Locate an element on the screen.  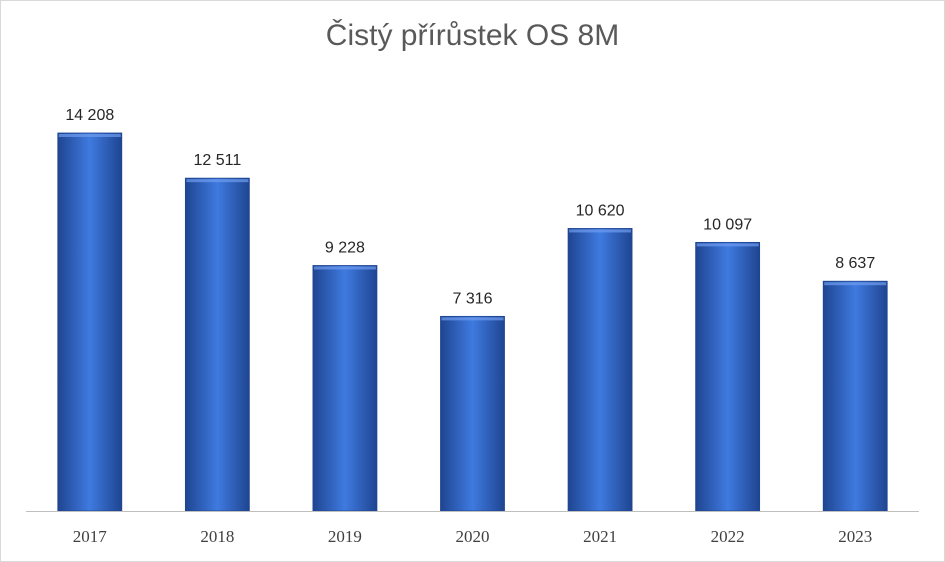
x-tick-label-2018: 2018 is located at coordinates (217, 536).